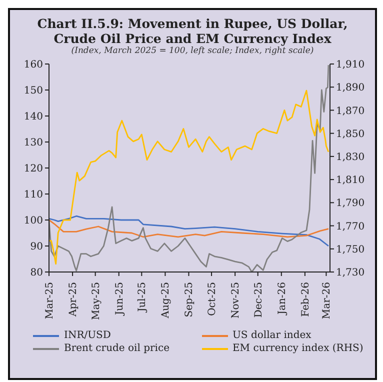  What do you see at coordinates (350, 180) in the screenshot?
I see `y2-tick-label: 1,810` at bounding box center [350, 180].